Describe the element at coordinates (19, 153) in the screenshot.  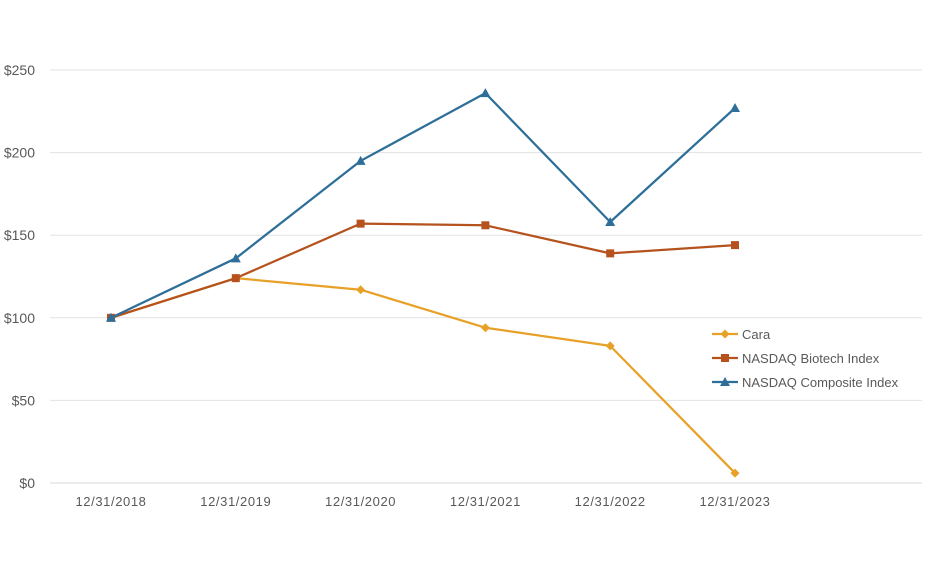
I see `y-tick-label: $200` at that location.